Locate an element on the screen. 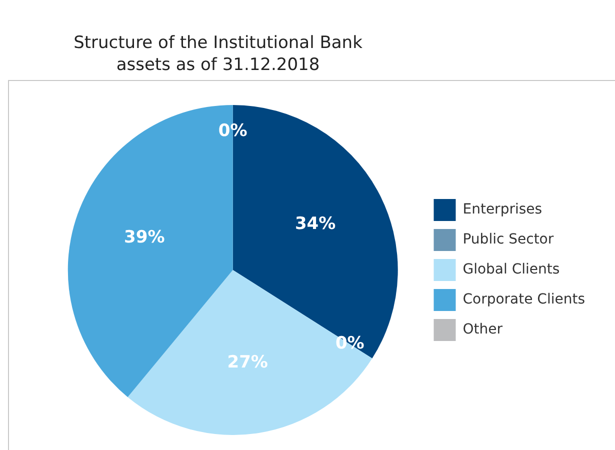  legend-label: Public Sector is located at coordinates (508, 240).